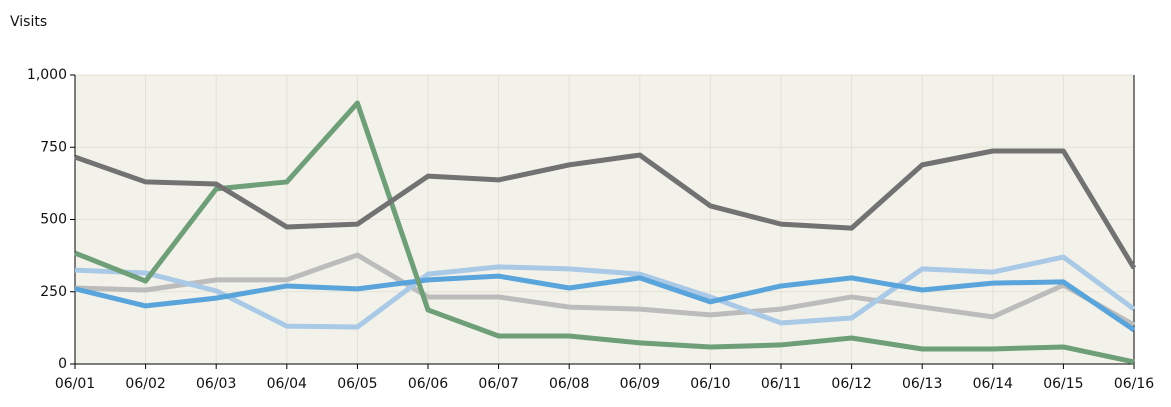 This screenshot has width=1171, height=407. Describe the element at coordinates (53, 147) in the screenshot. I see `y-tick-label: 750` at that location.